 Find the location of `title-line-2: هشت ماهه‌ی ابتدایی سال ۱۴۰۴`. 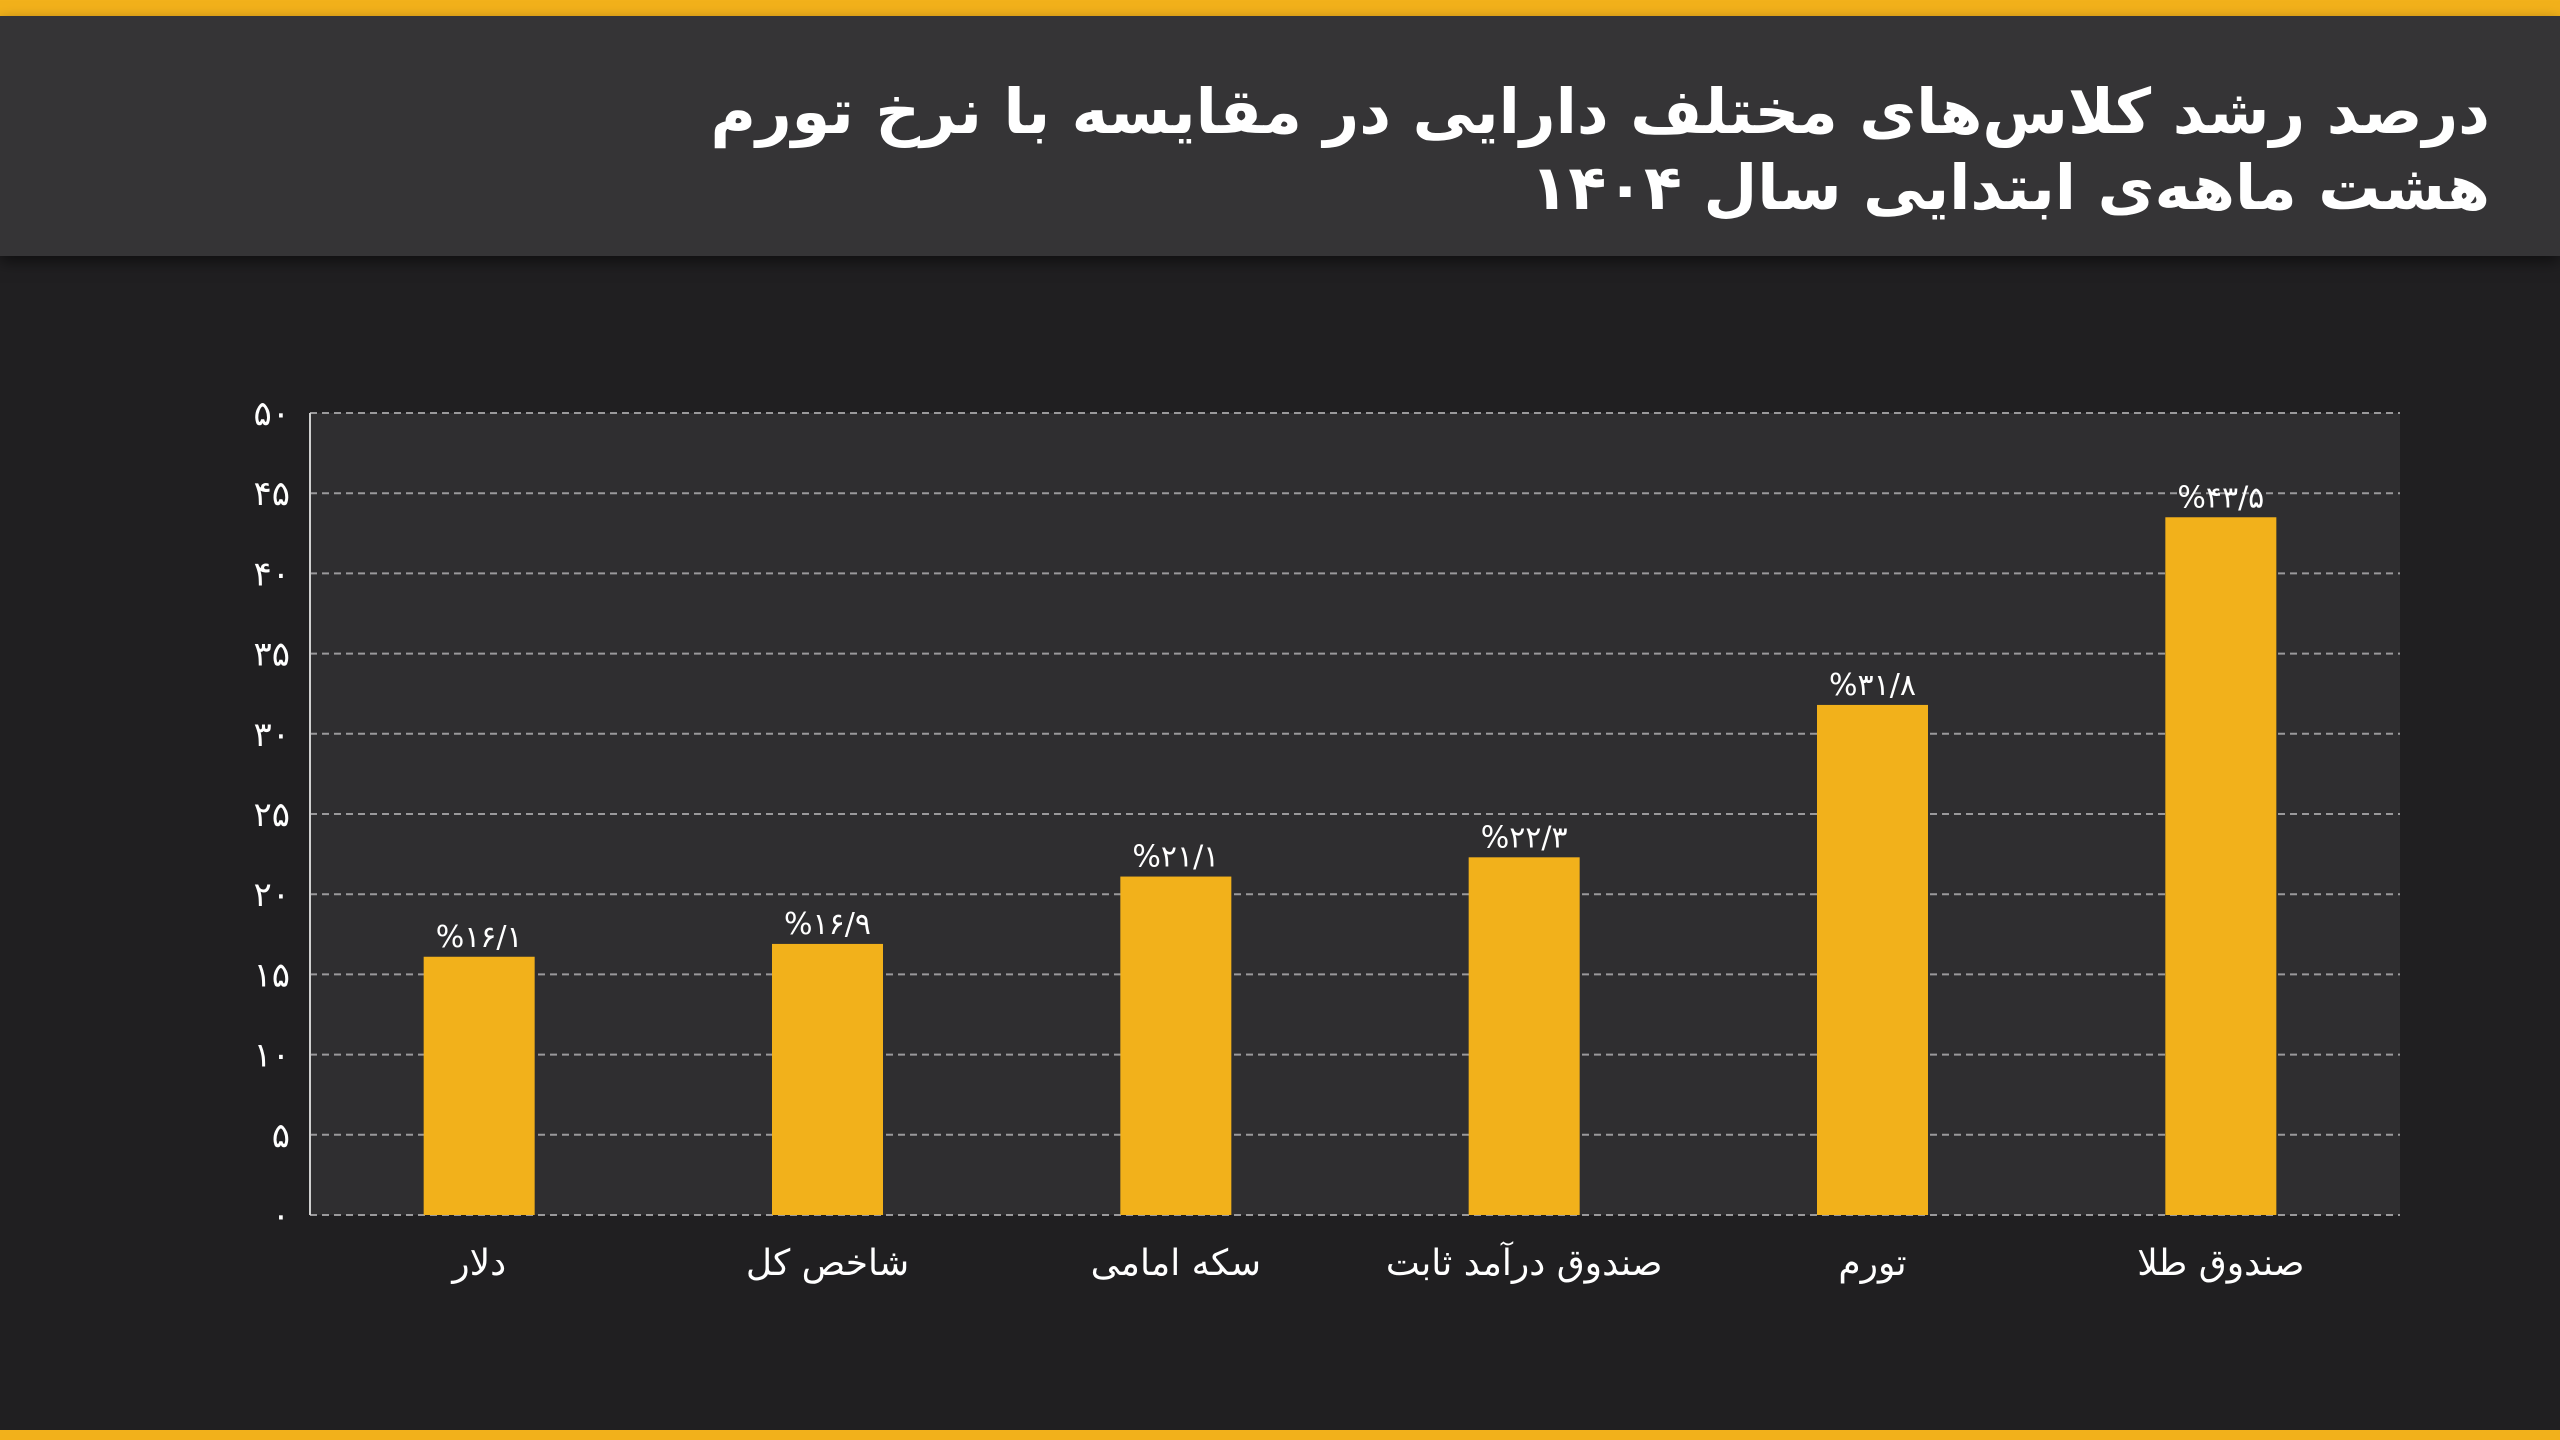

title-line-2: هشت ماهه‌ی ابتدایی سال ۱۴۰۴ is located at coordinates (2010, 187).